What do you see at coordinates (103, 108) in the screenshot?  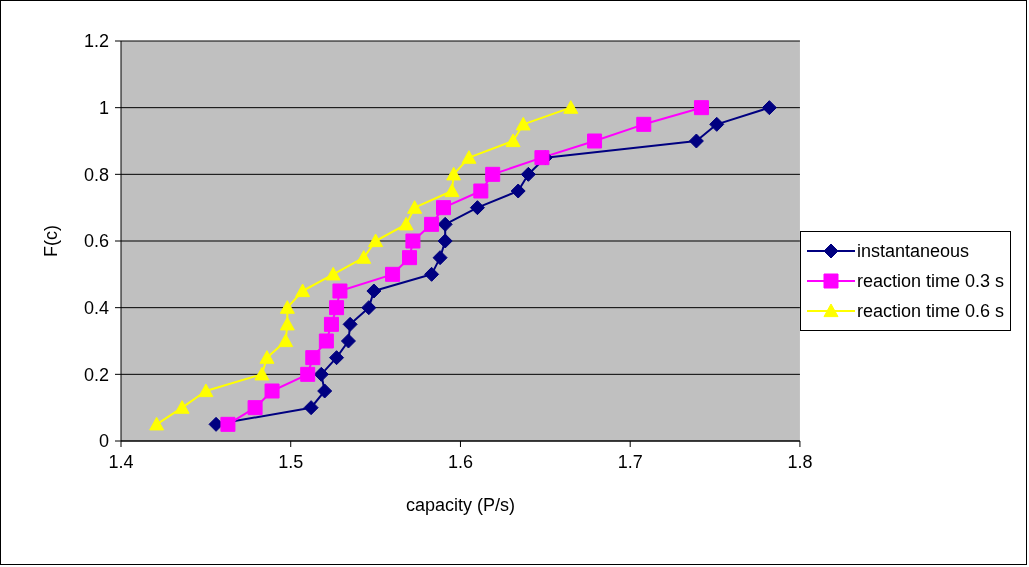 I see `y-tick-label: 1` at bounding box center [103, 108].